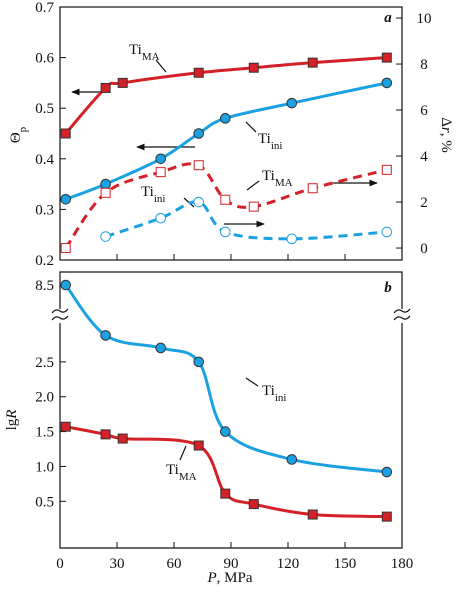 The image size is (458, 595). I want to click on x-tick-label: 90, so click(231, 564).